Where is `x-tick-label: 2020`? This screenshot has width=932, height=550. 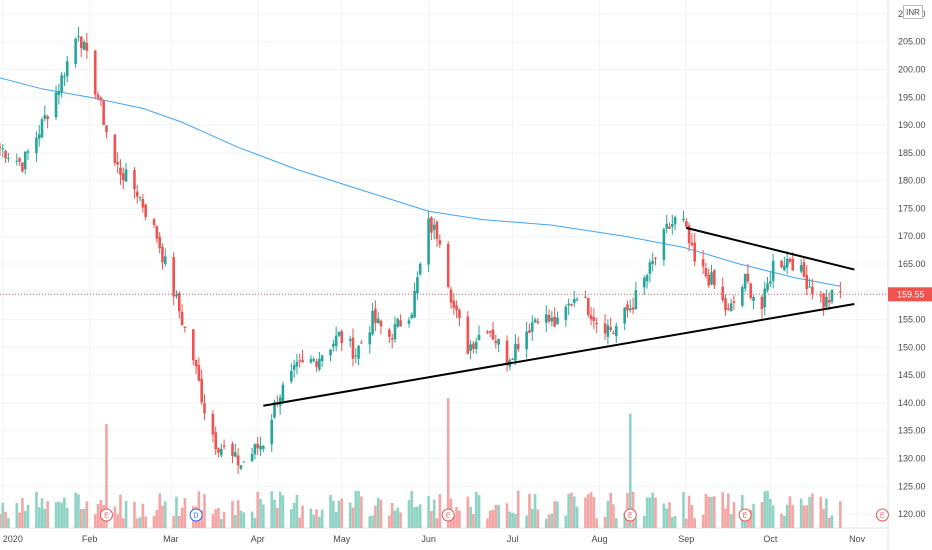
x-tick-label: 2020 is located at coordinates (13, 539).